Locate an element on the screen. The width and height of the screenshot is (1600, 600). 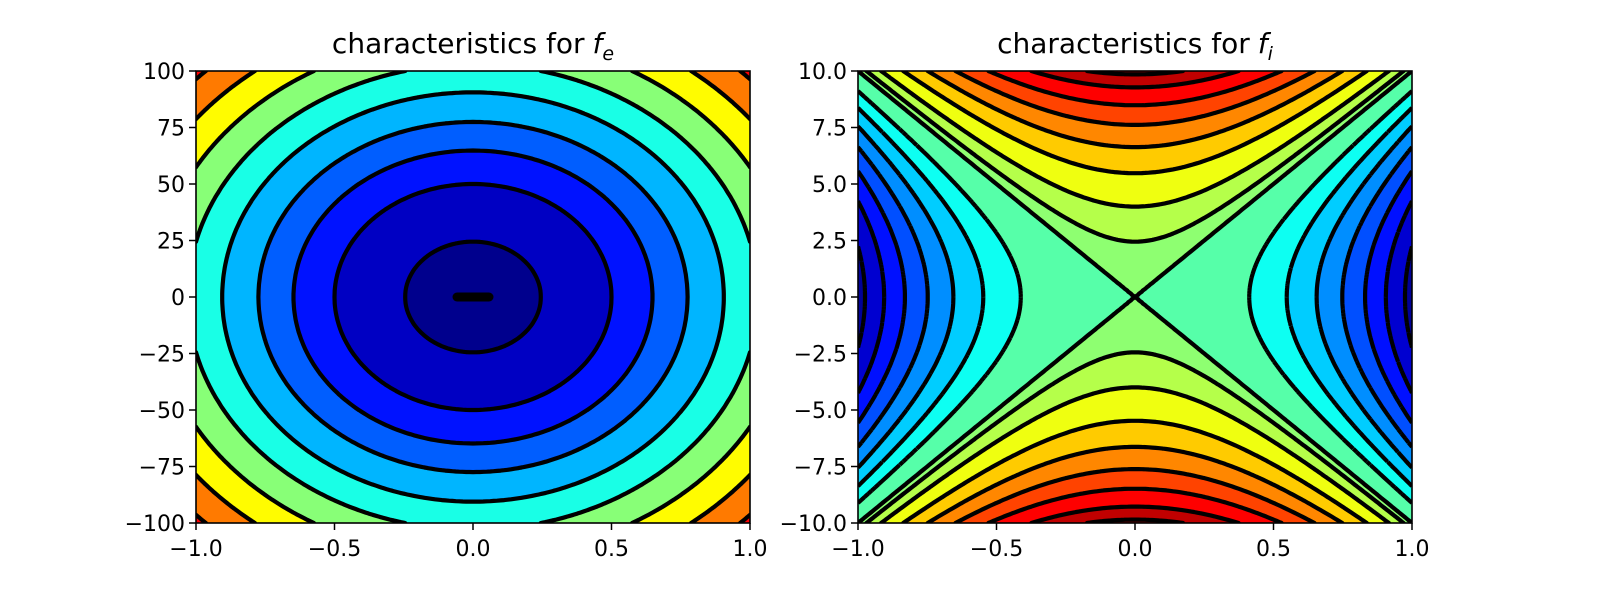
right-x-tick-label: −1.0 is located at coordinates (857, 549).